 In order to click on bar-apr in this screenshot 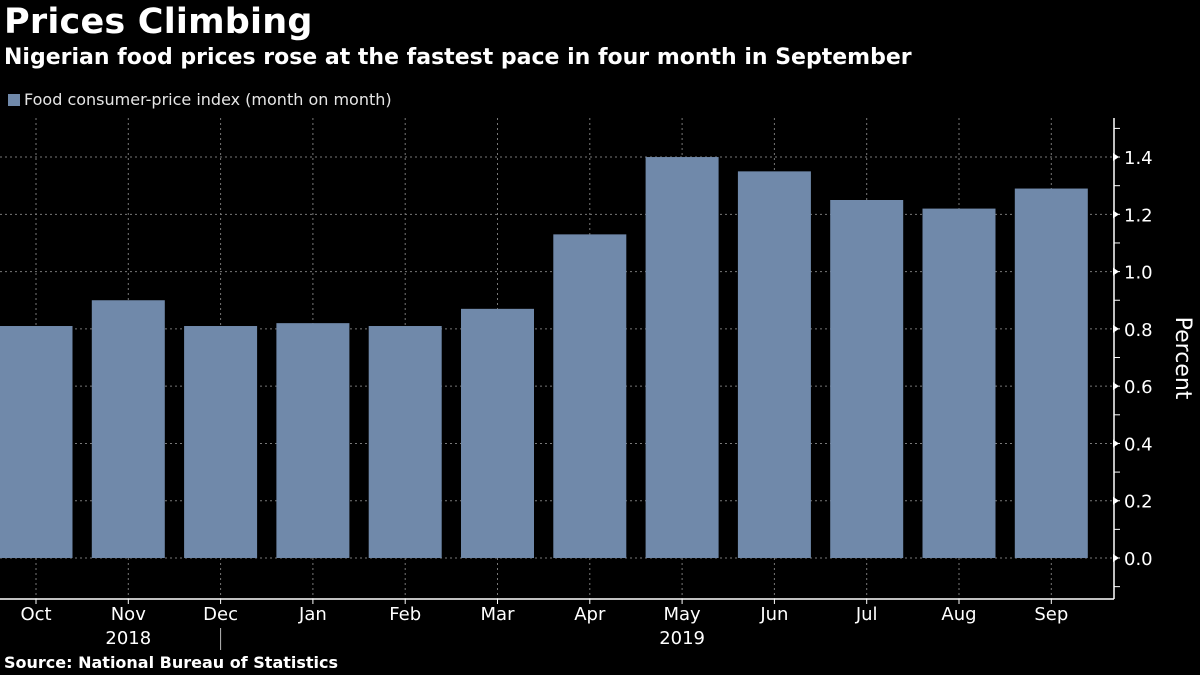, I will do `click(590, 396)`.